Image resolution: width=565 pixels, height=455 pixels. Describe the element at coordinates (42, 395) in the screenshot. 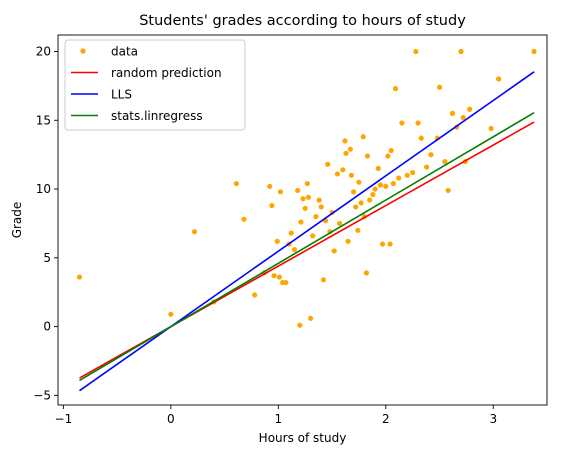

I see `y-tick-label: −5` at that location.